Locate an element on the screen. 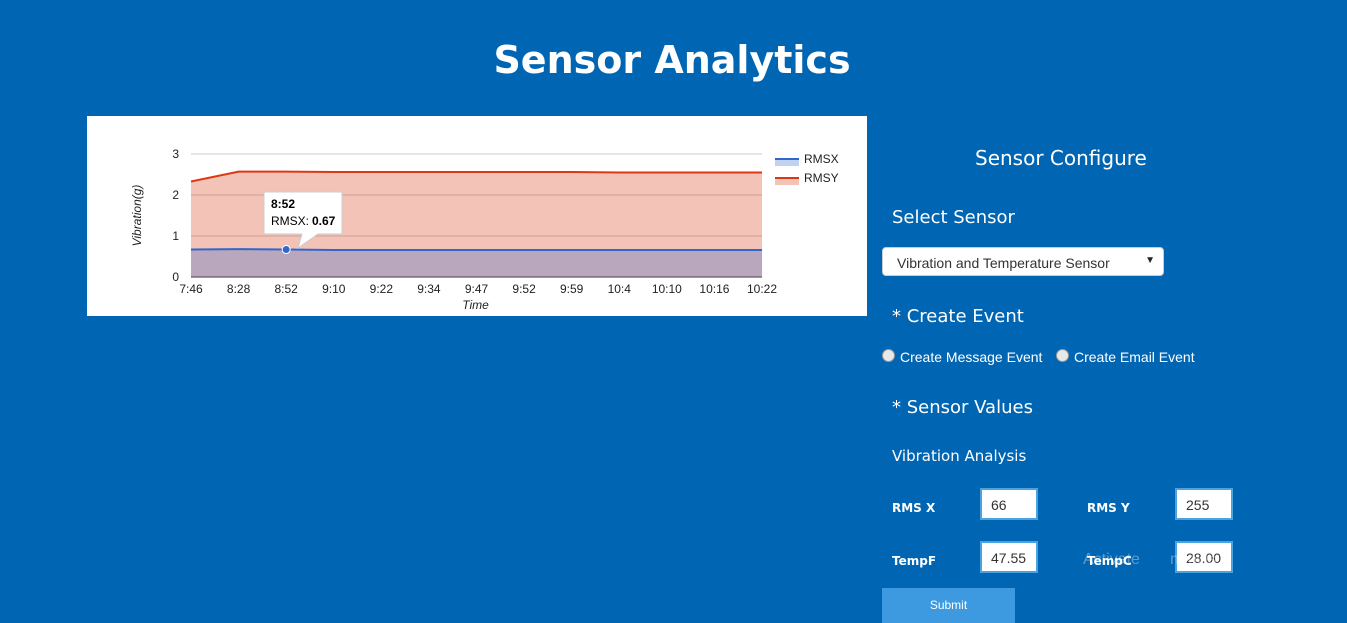 Image resolution: width=1347 pixels, height=623 pixels. tooltip-title: 8:52 is located at coordinates (283, 204).